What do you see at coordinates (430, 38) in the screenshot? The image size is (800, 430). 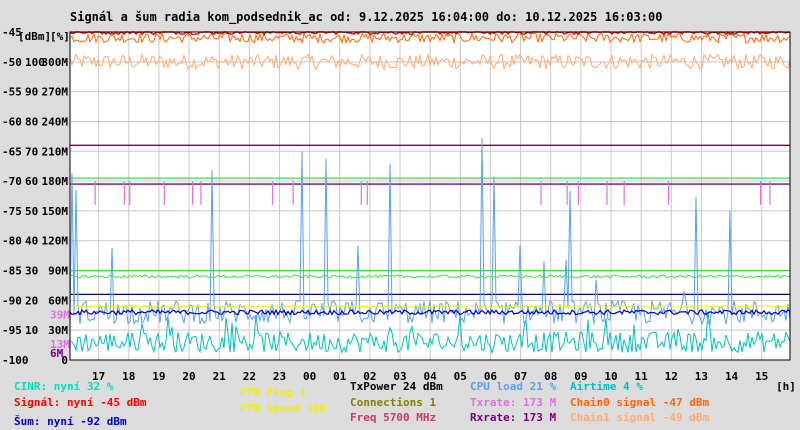 I see `series-chain0-signal` at bounding box center [430, 38].